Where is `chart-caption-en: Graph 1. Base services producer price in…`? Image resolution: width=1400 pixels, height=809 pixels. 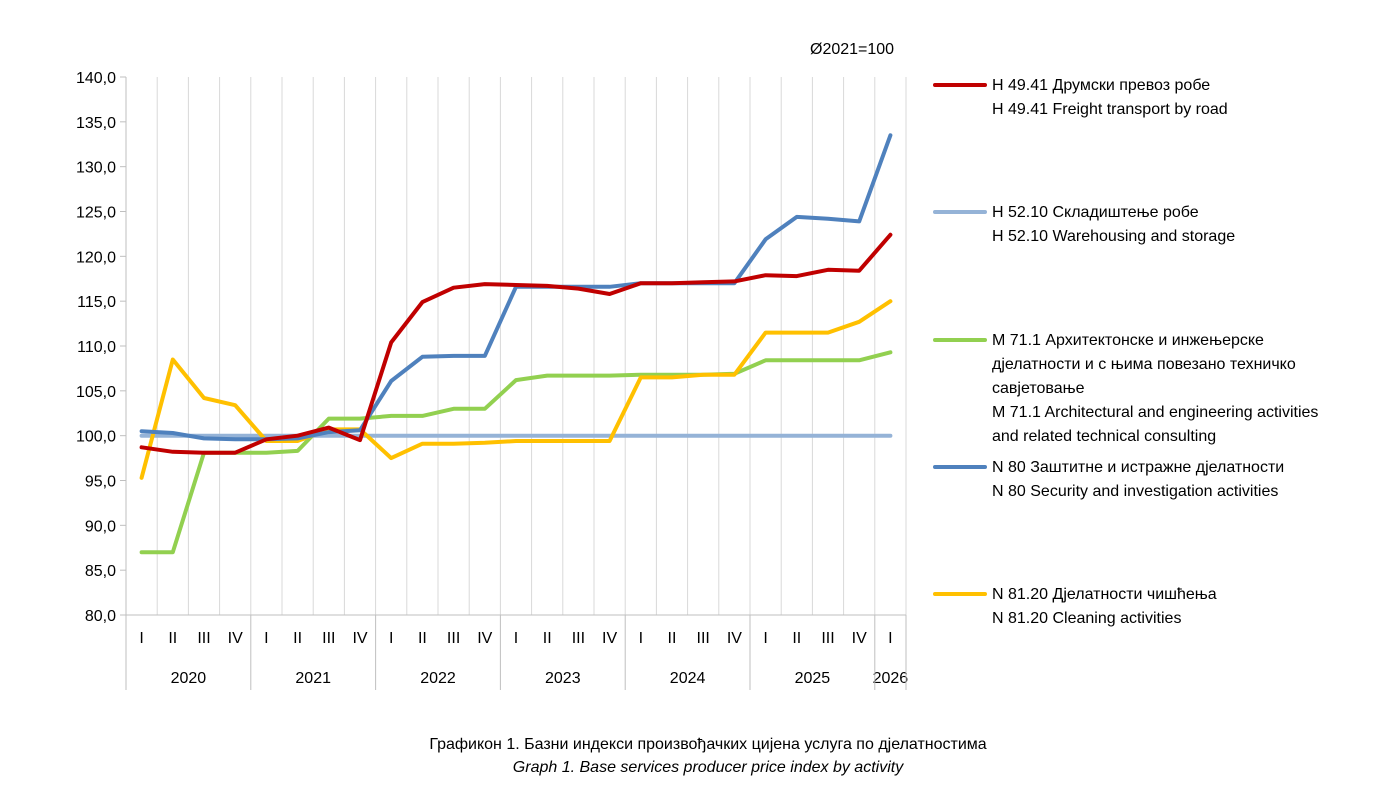
chart-caption-en: Graph 1. Base services producer price in… is located at coordinates (708, 767).